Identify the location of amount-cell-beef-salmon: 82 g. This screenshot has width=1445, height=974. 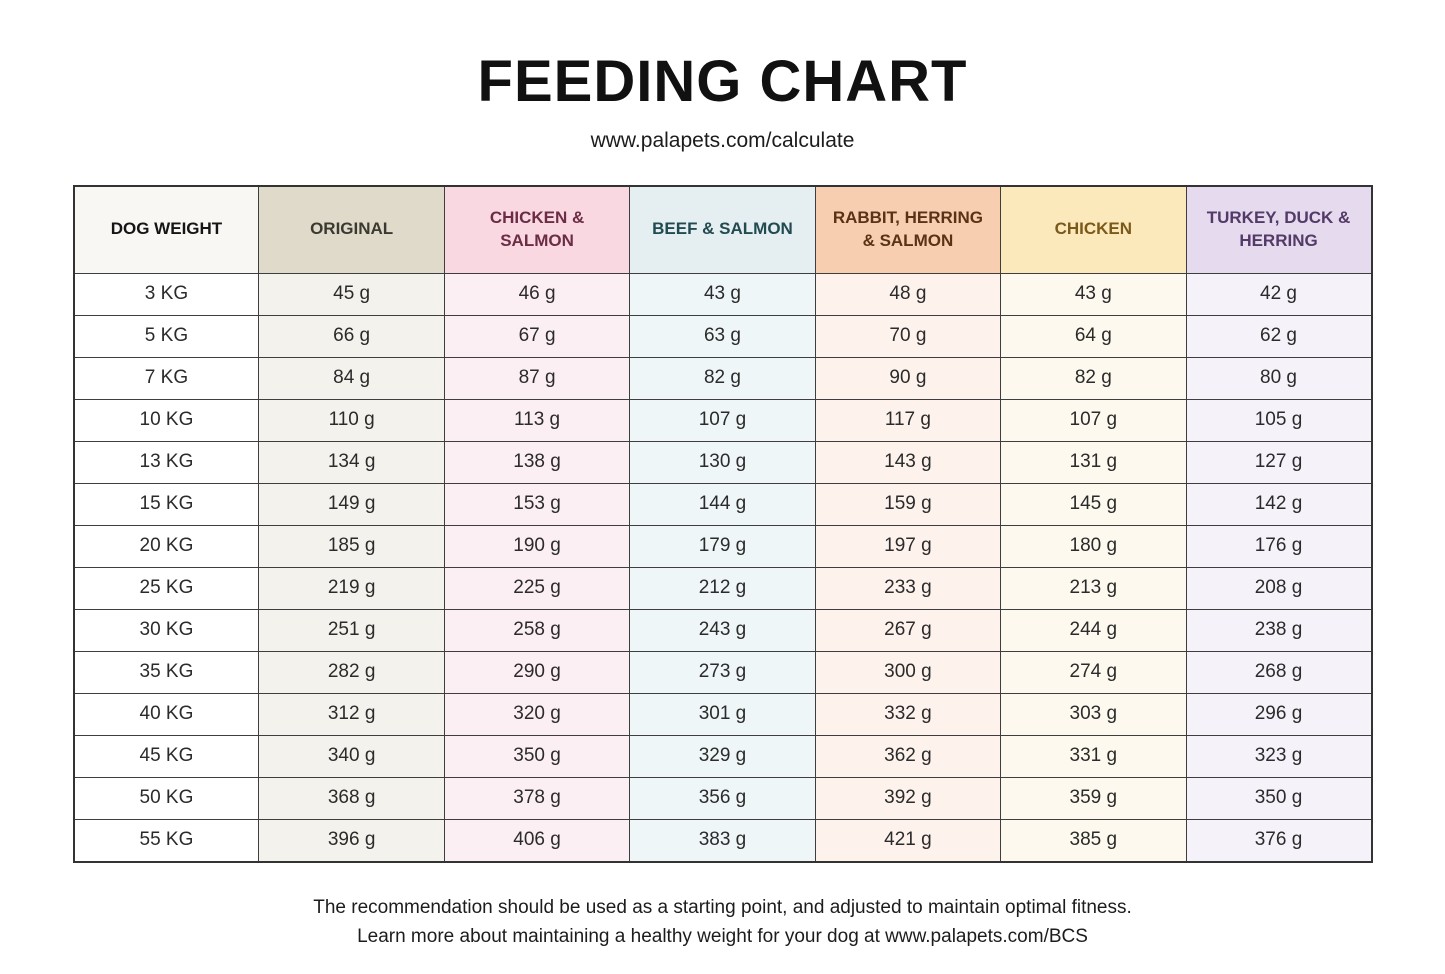
(722, 378).